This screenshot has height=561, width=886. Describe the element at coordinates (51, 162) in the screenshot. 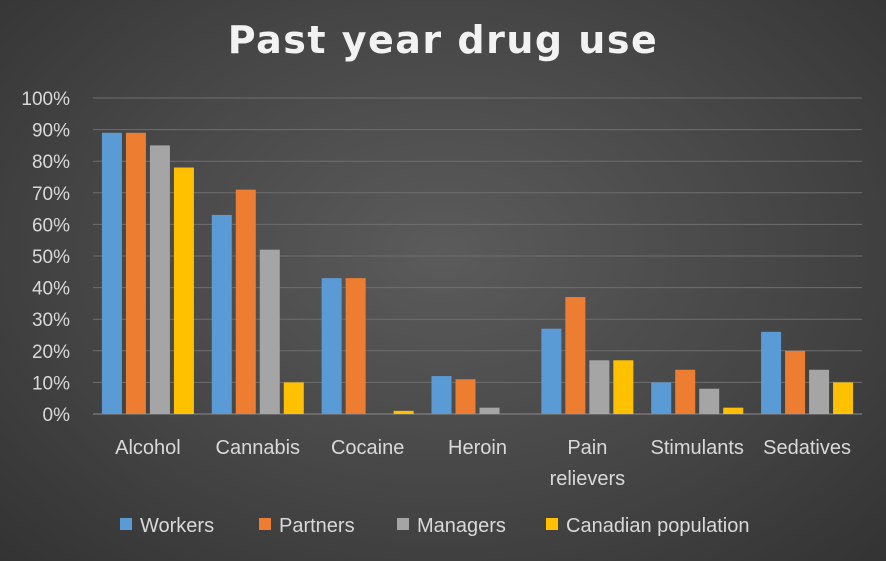

I see `y-tick-label: 80%` at that location.